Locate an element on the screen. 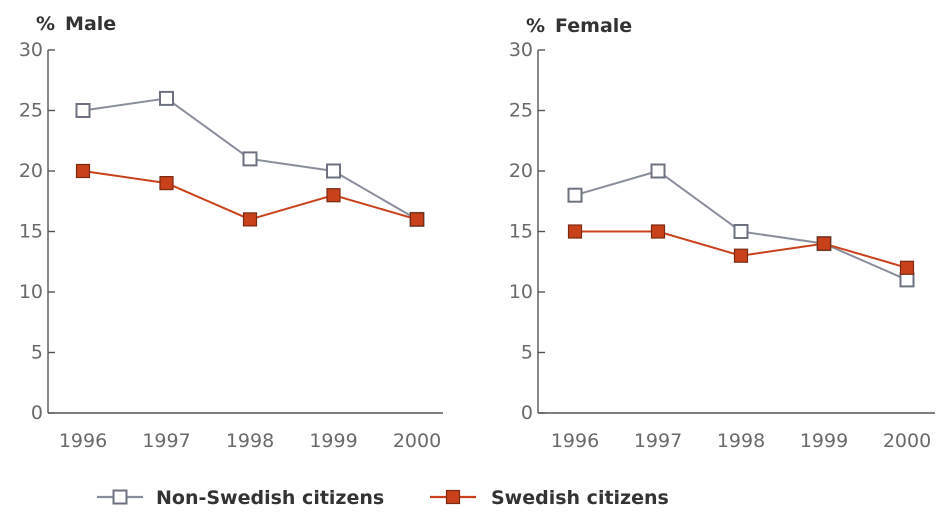  legend-item: Swedish citizens is located at coordinates (549, 498).